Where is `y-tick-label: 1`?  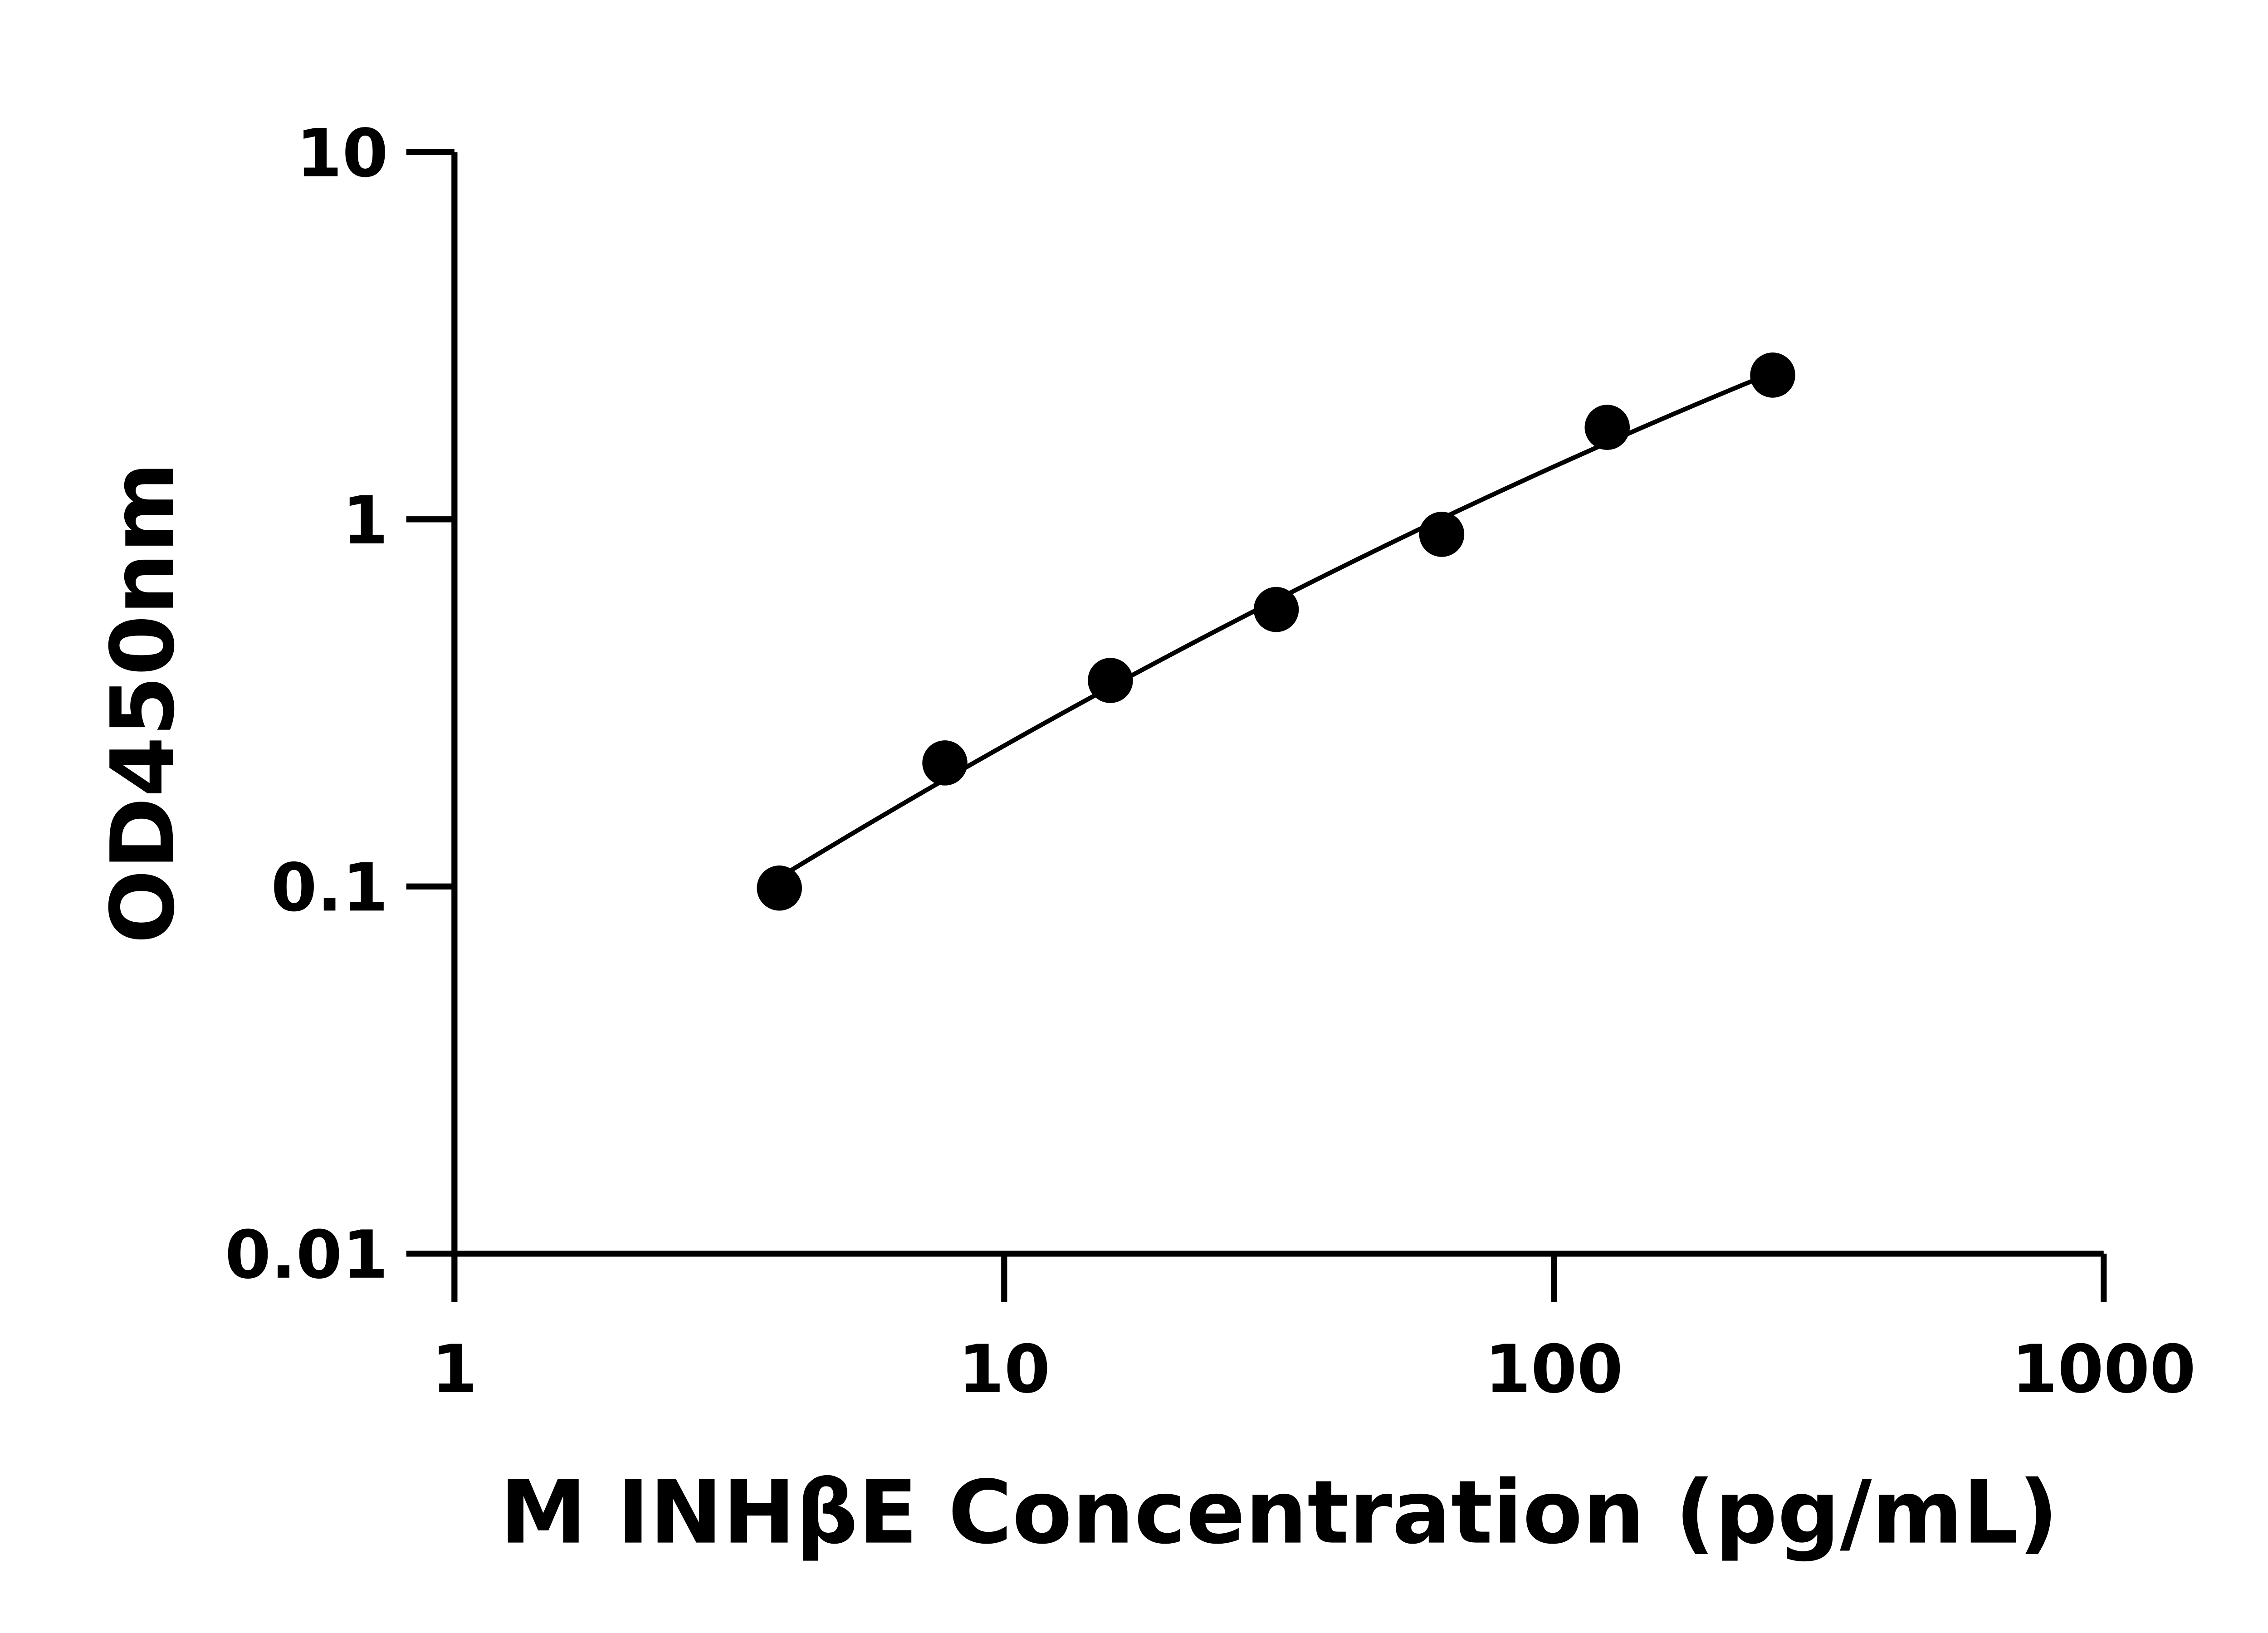 y-tick-label: 1 is located at coordinates (365, 521).